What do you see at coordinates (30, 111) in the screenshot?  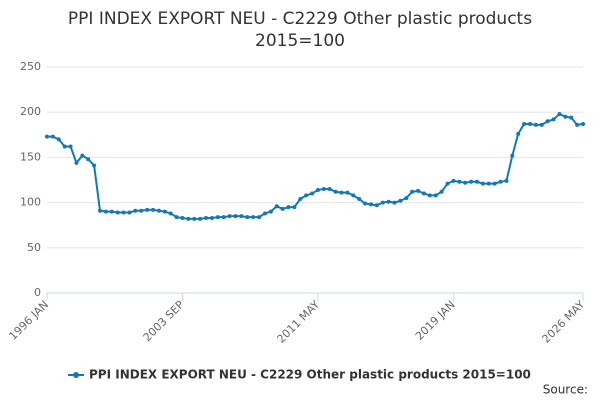 I see `y-tick-label: 200` at bounding box center [30, 111].